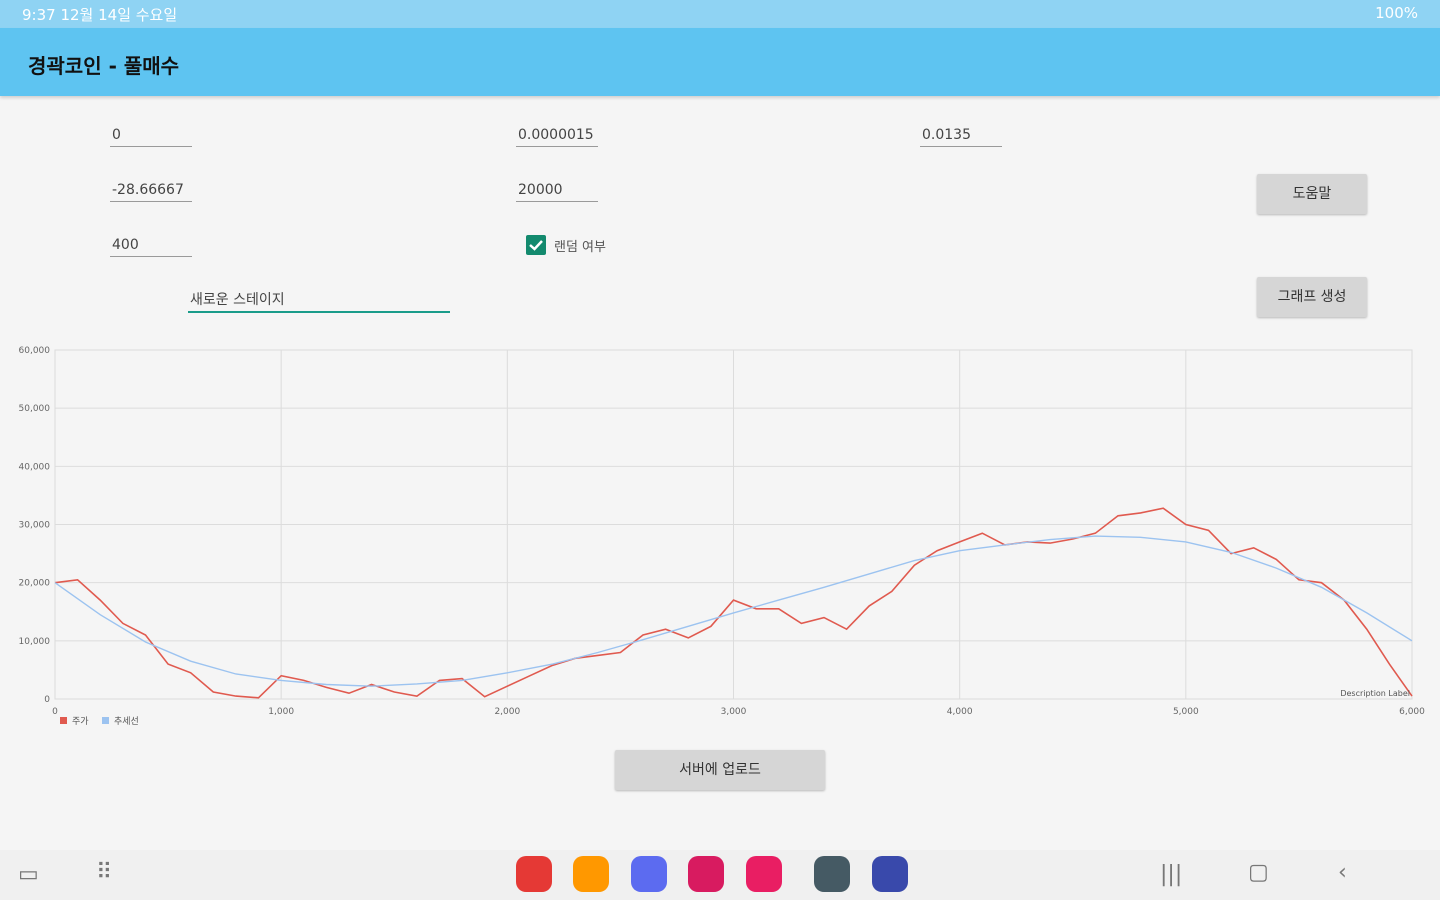 Image resolution: width=1440 pixels, height=900 pixels. I want to click on param-input-4: -28.66667, so click(151, 190).